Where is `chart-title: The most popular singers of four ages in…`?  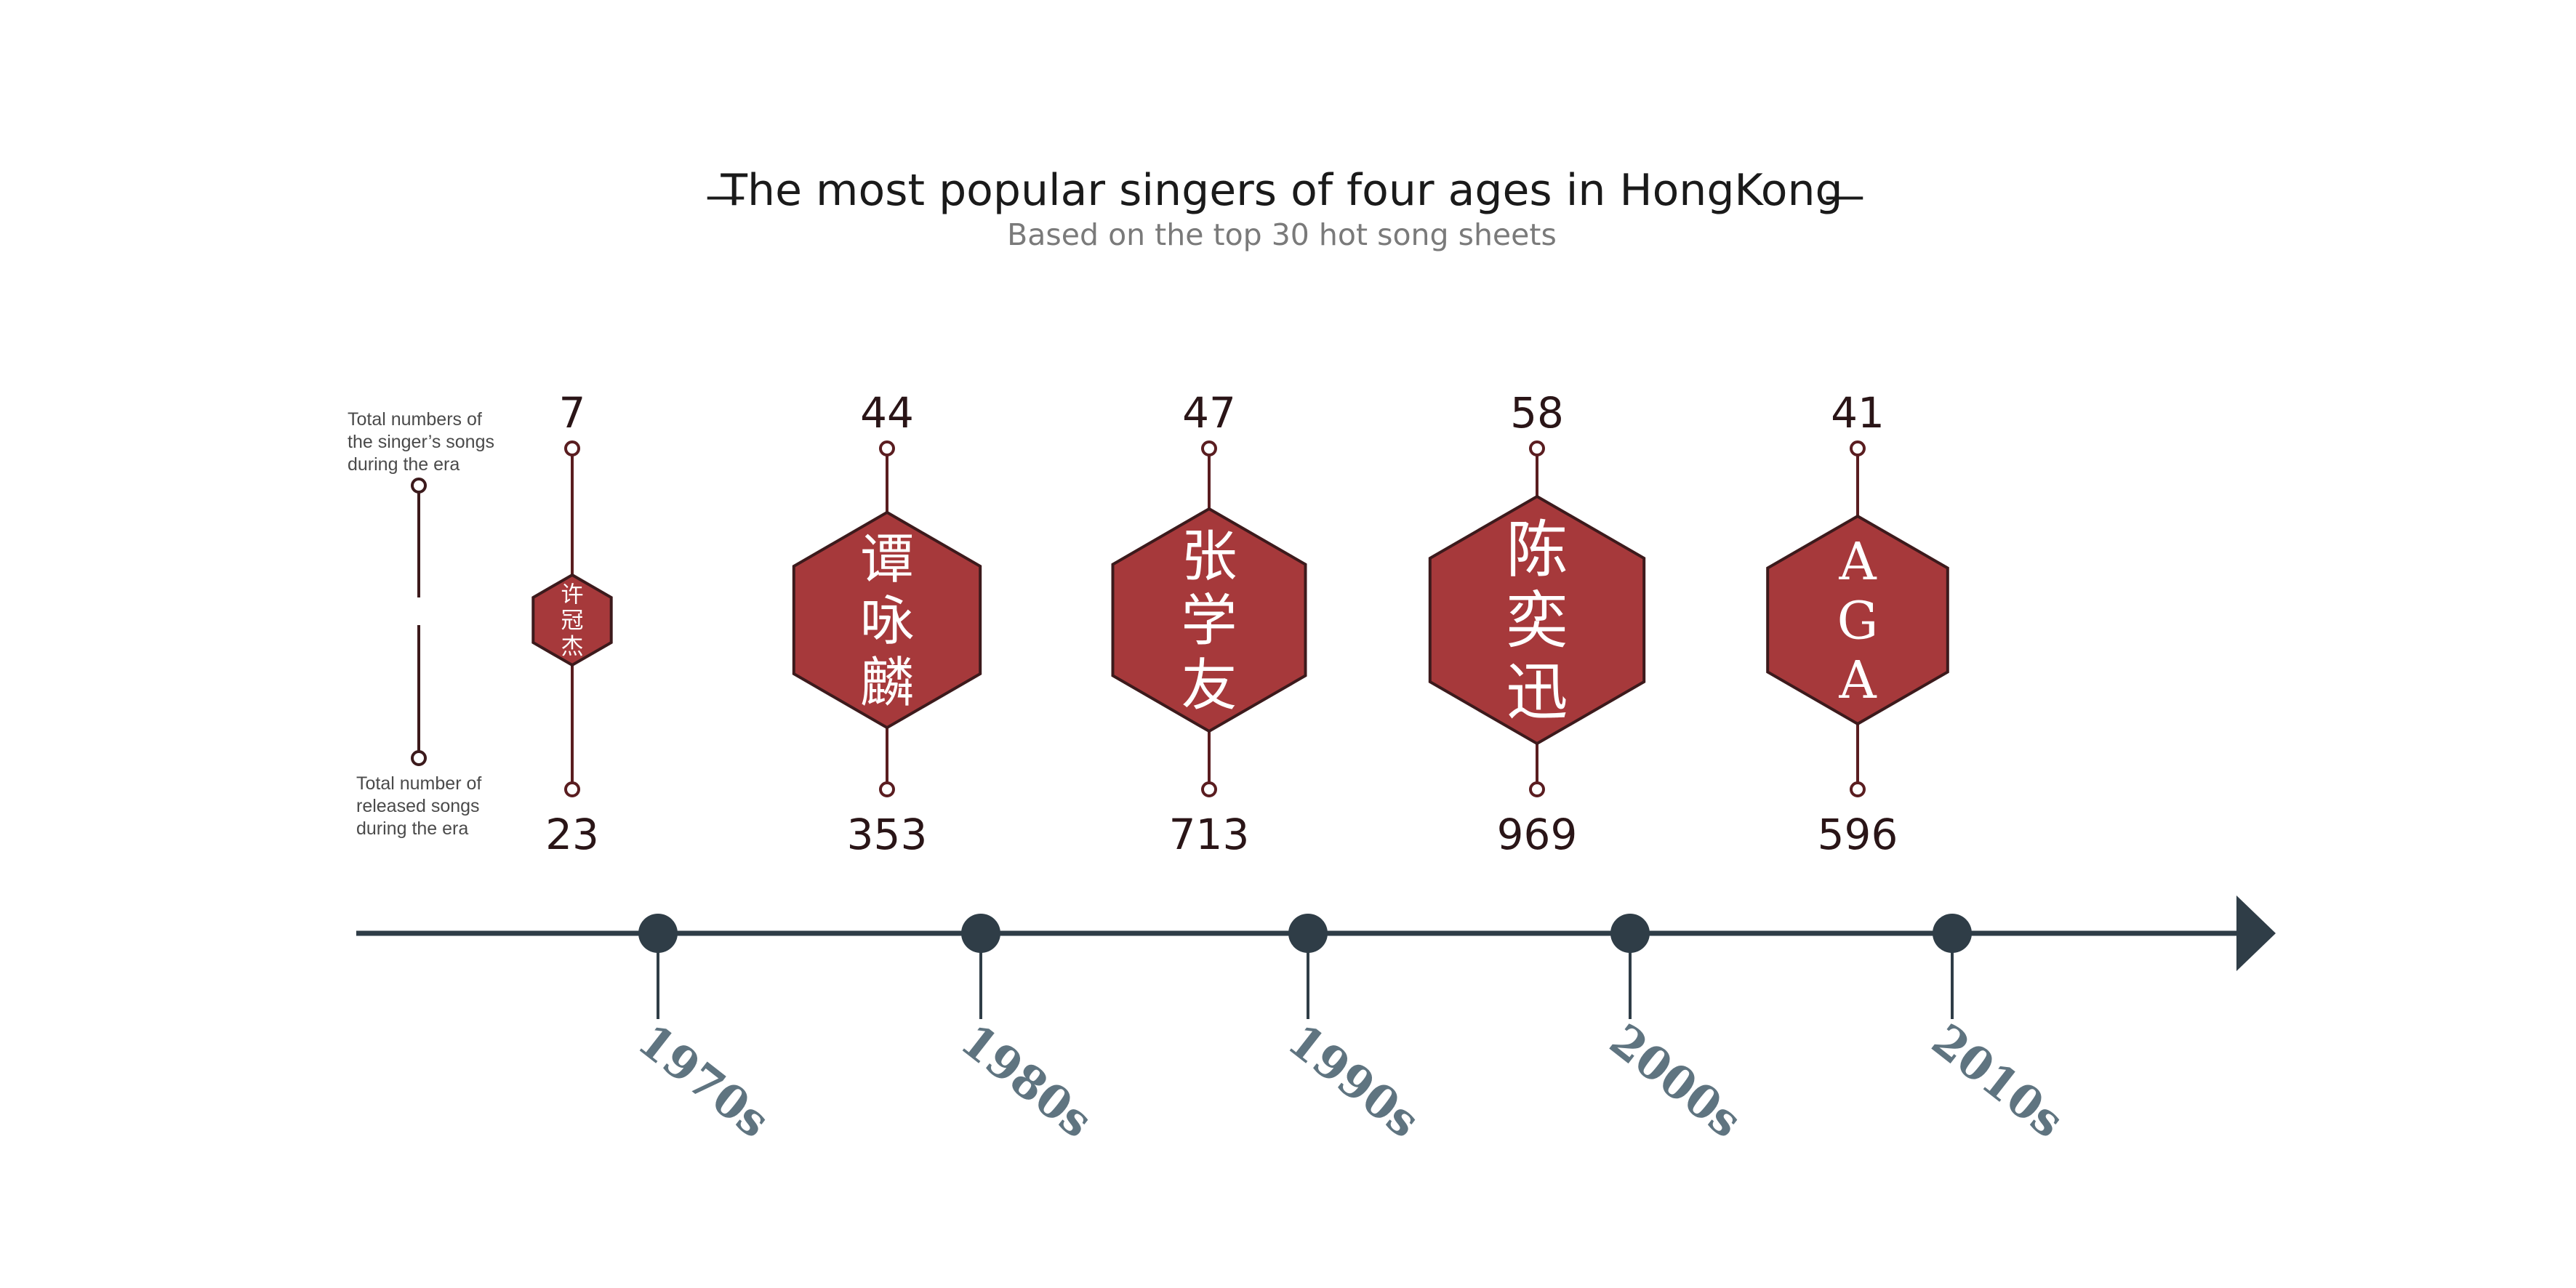 chart-title: The most popular singers of four ages in… is located at coordinates (1281, 190).